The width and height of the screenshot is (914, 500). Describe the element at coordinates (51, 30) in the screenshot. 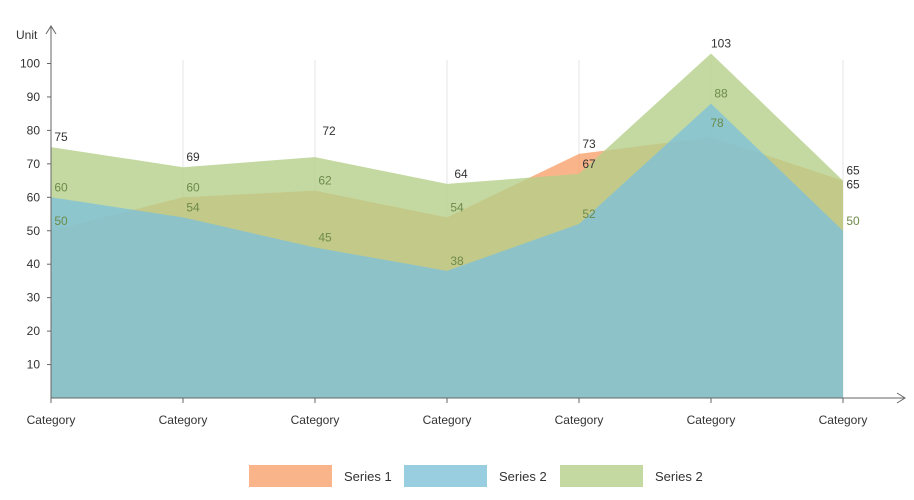

I see `y-axis-arrow` at that location.